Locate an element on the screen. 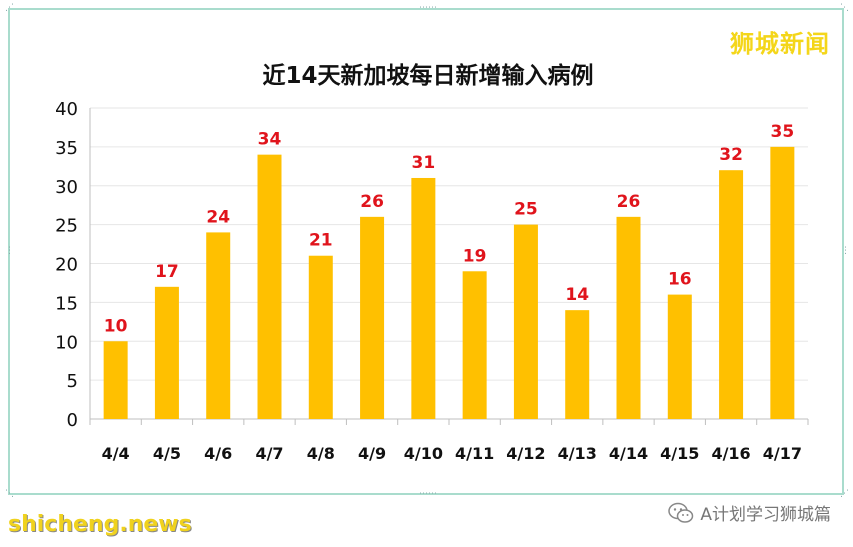  data-label: 34 is located at coordinates (270, 140).